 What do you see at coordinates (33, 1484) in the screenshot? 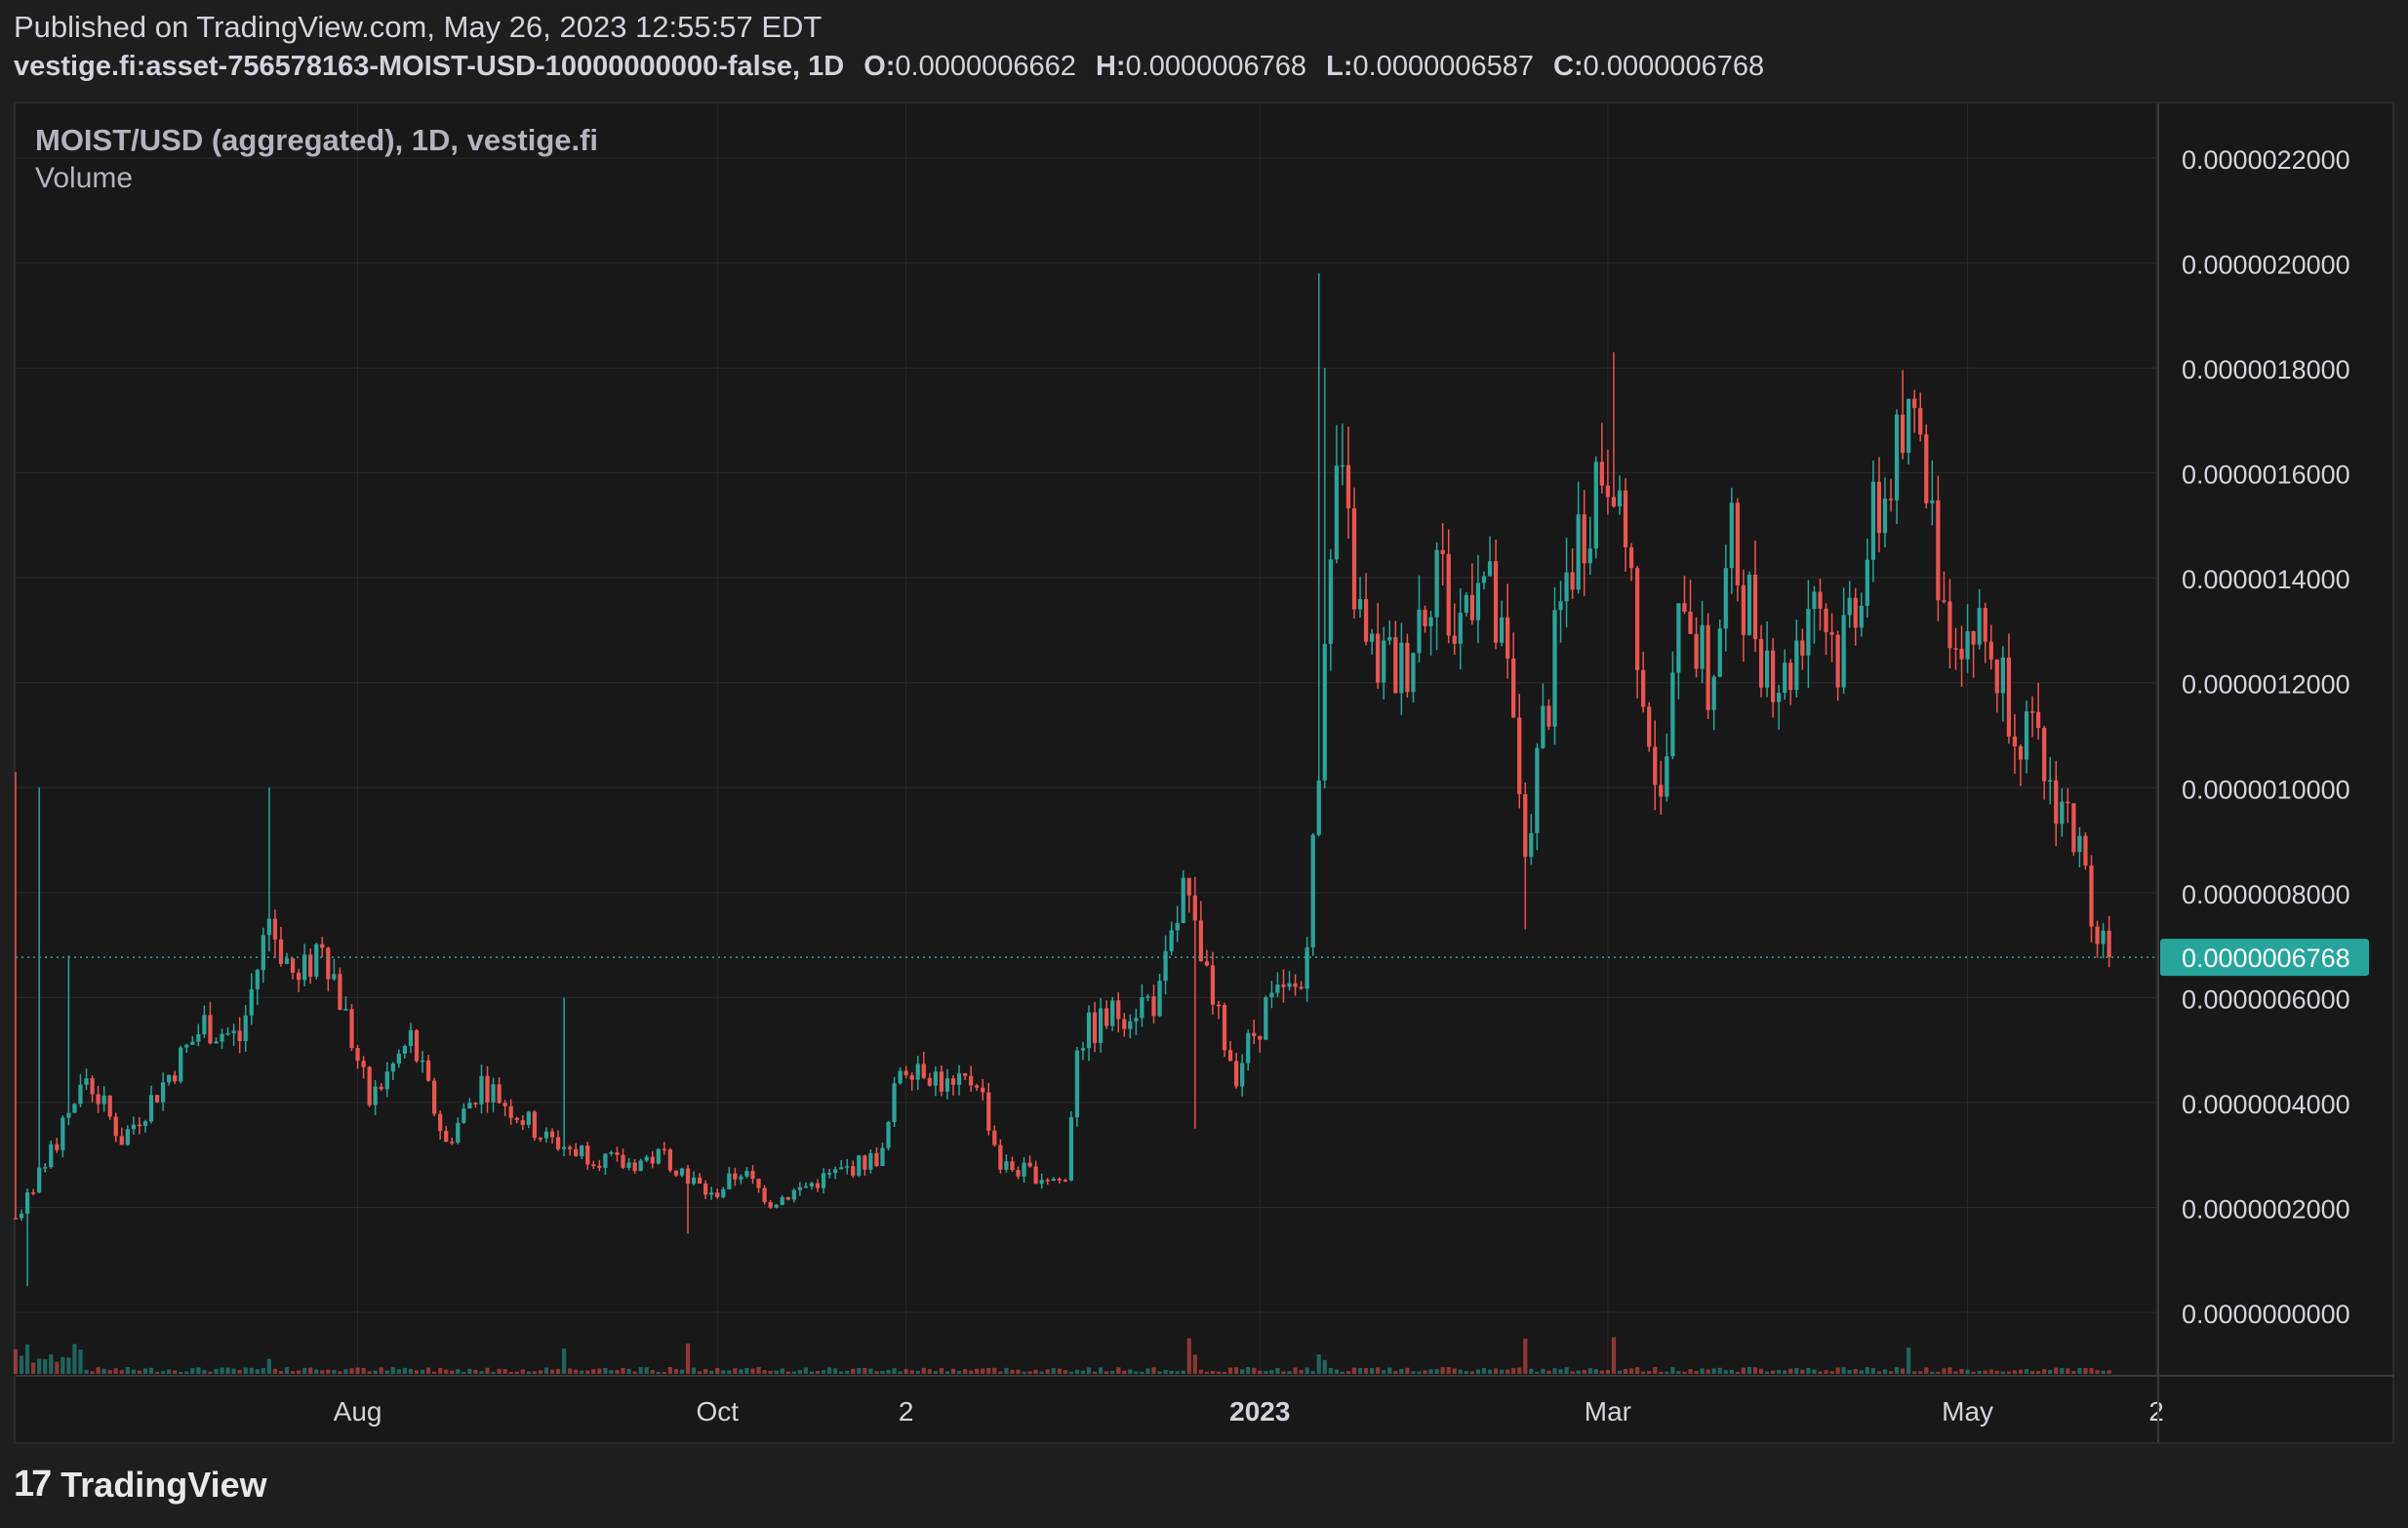
I see `tradingview-logo-icon: 17` at bounding box center [33, 1484].